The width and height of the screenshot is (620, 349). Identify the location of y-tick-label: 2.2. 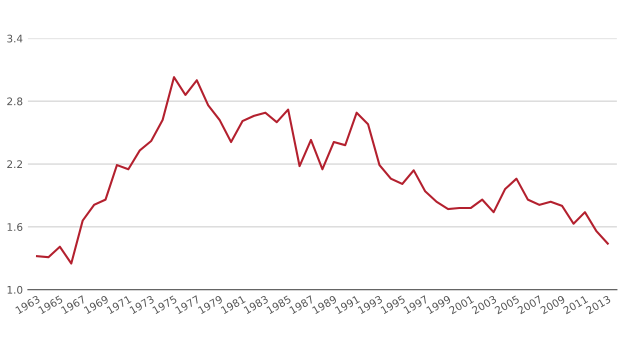
(14, 164).